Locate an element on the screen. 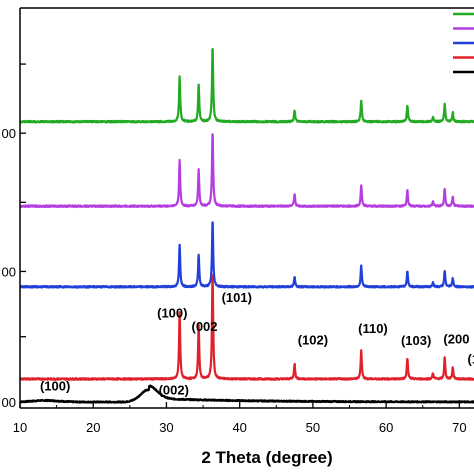  x-tick-label-6: 70 is located at coordinates (459, 427).